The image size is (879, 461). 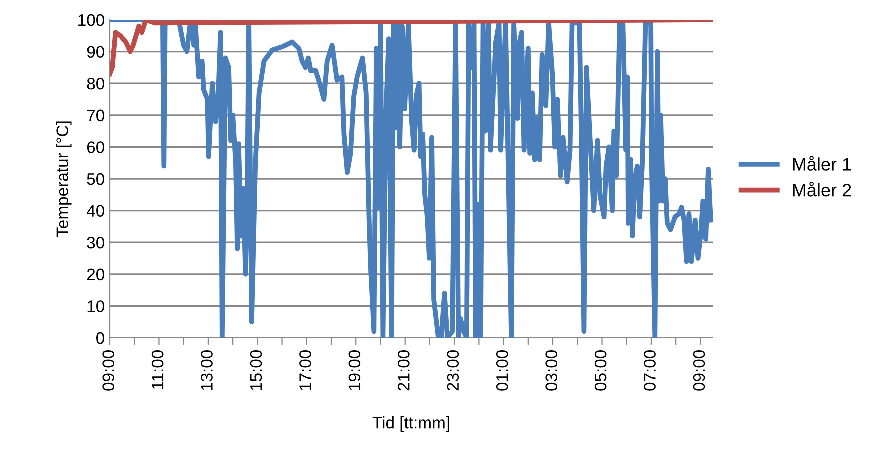 What do you see at coordinates (600, 370) in the screenshot?
I see `x-tick-label: 05:00` at bounding box center [600, 370].